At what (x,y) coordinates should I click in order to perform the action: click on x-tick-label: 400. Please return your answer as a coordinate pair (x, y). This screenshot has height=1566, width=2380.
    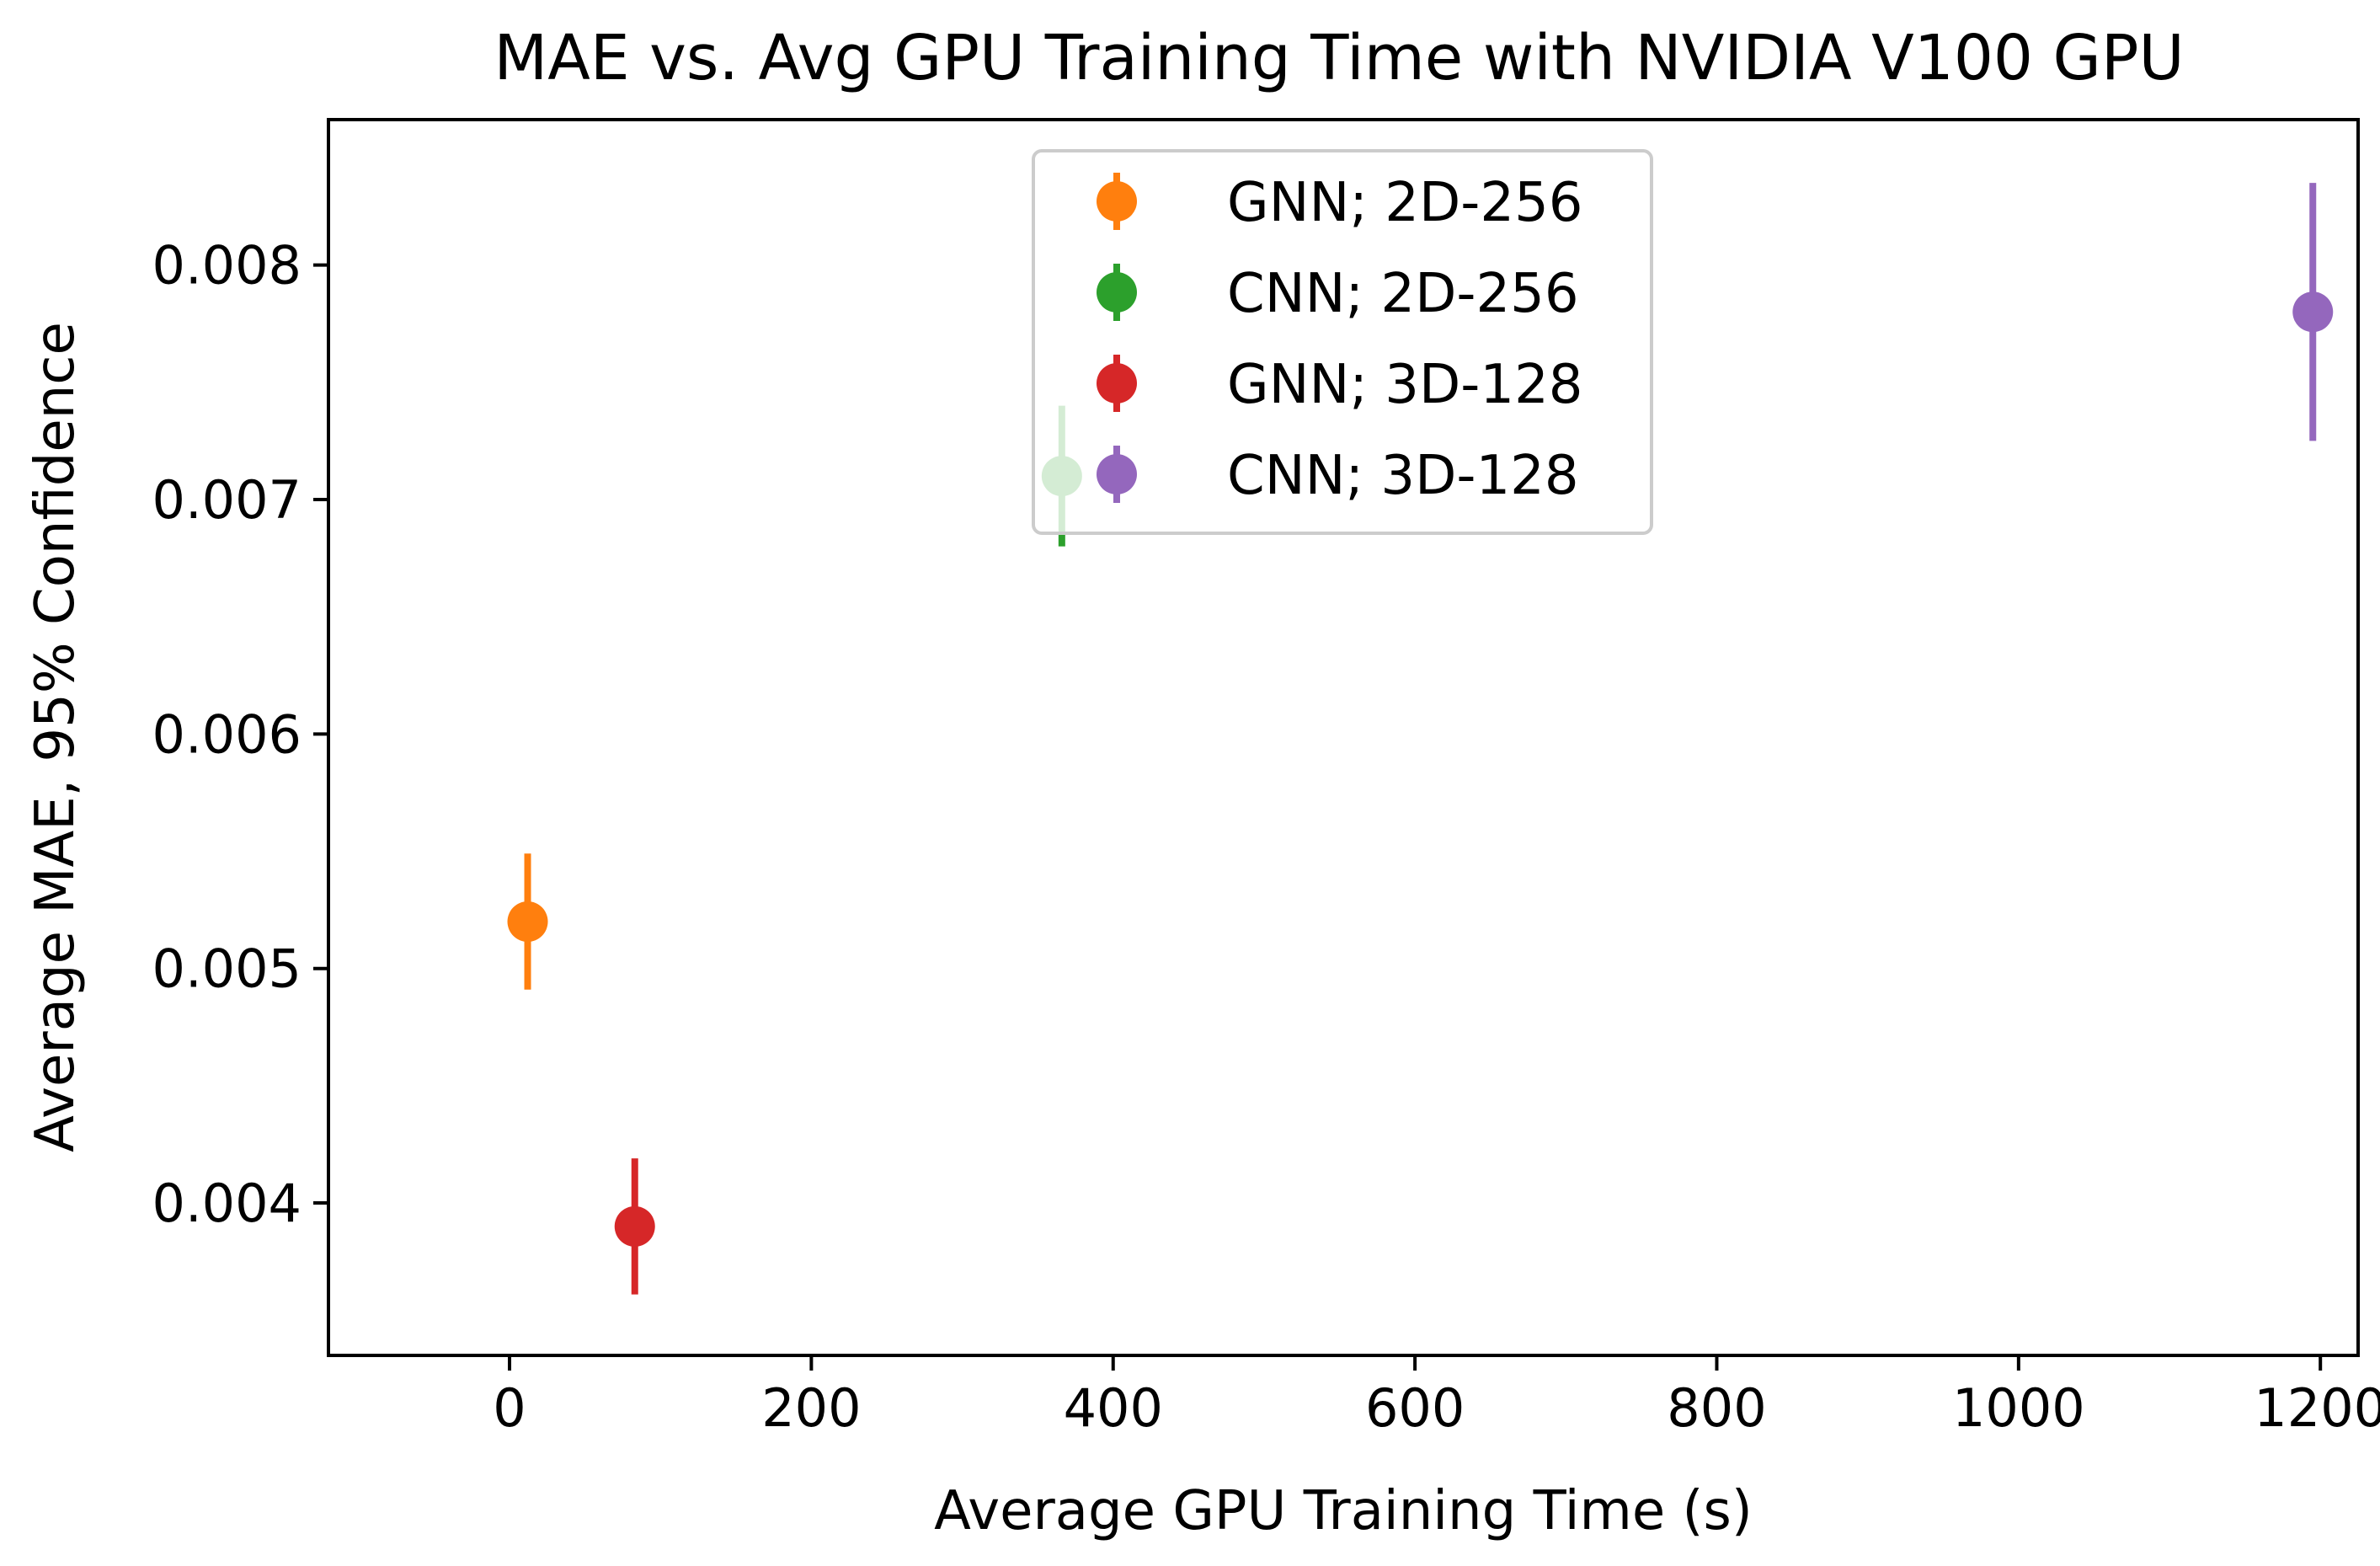
    Looking at the image, I should click on (1113, 1408).